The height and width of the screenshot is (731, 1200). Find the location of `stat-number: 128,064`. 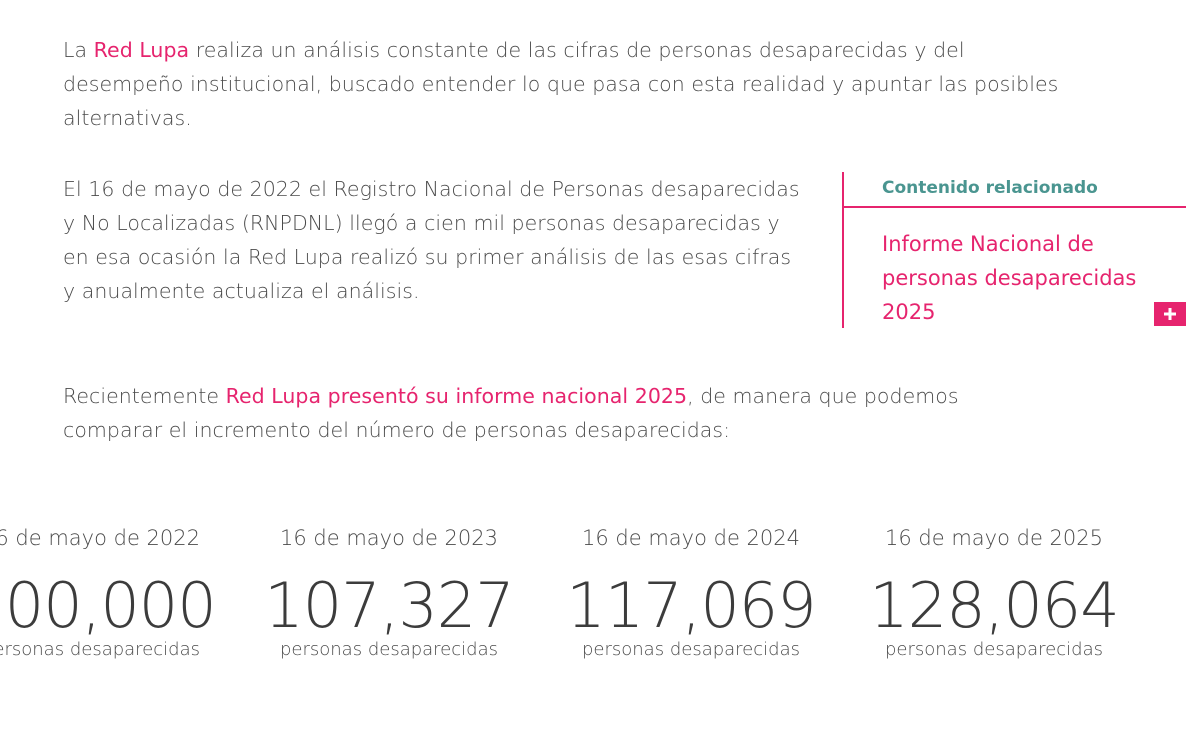

stat-number: 128,064 is located at coordinates (994, 605).